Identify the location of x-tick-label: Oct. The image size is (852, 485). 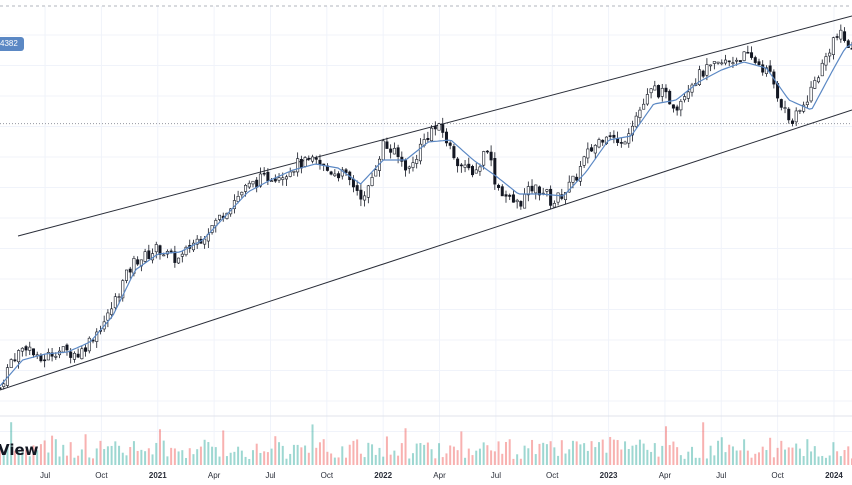
(327, 475).